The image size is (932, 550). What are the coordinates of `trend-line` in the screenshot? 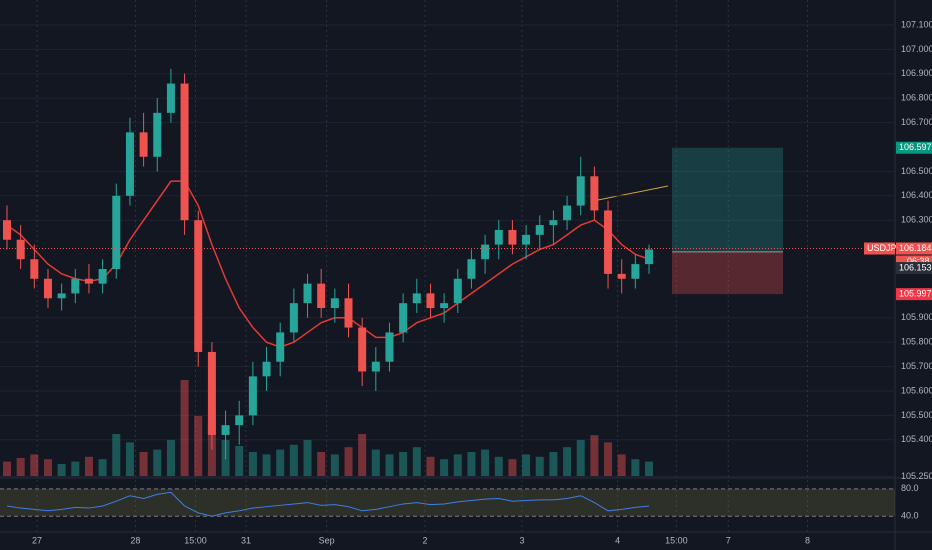 It's located at (633, 193).